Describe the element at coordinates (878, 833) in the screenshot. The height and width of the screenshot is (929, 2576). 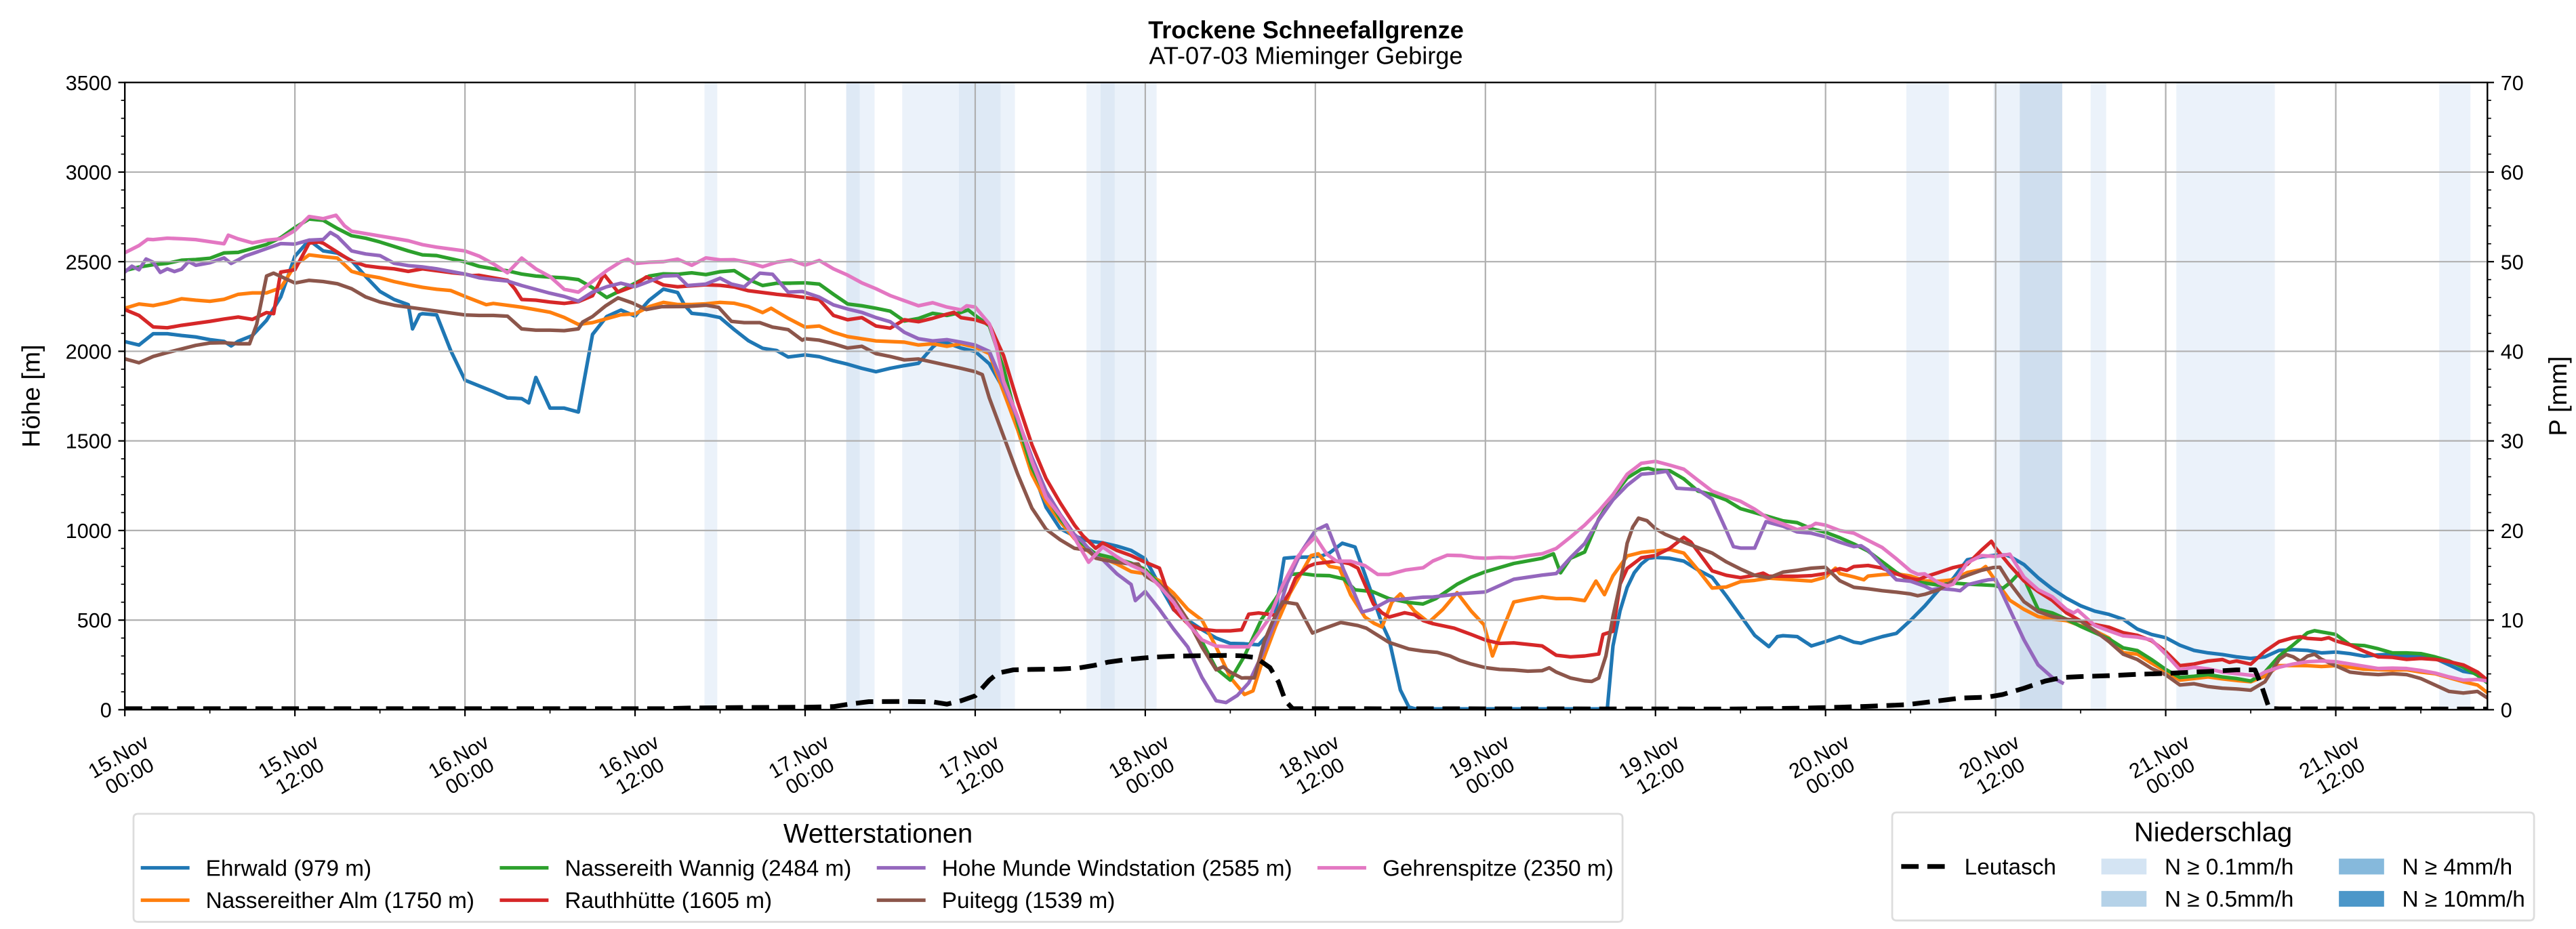
I see `svg-text: Wetterstationen` at that location.